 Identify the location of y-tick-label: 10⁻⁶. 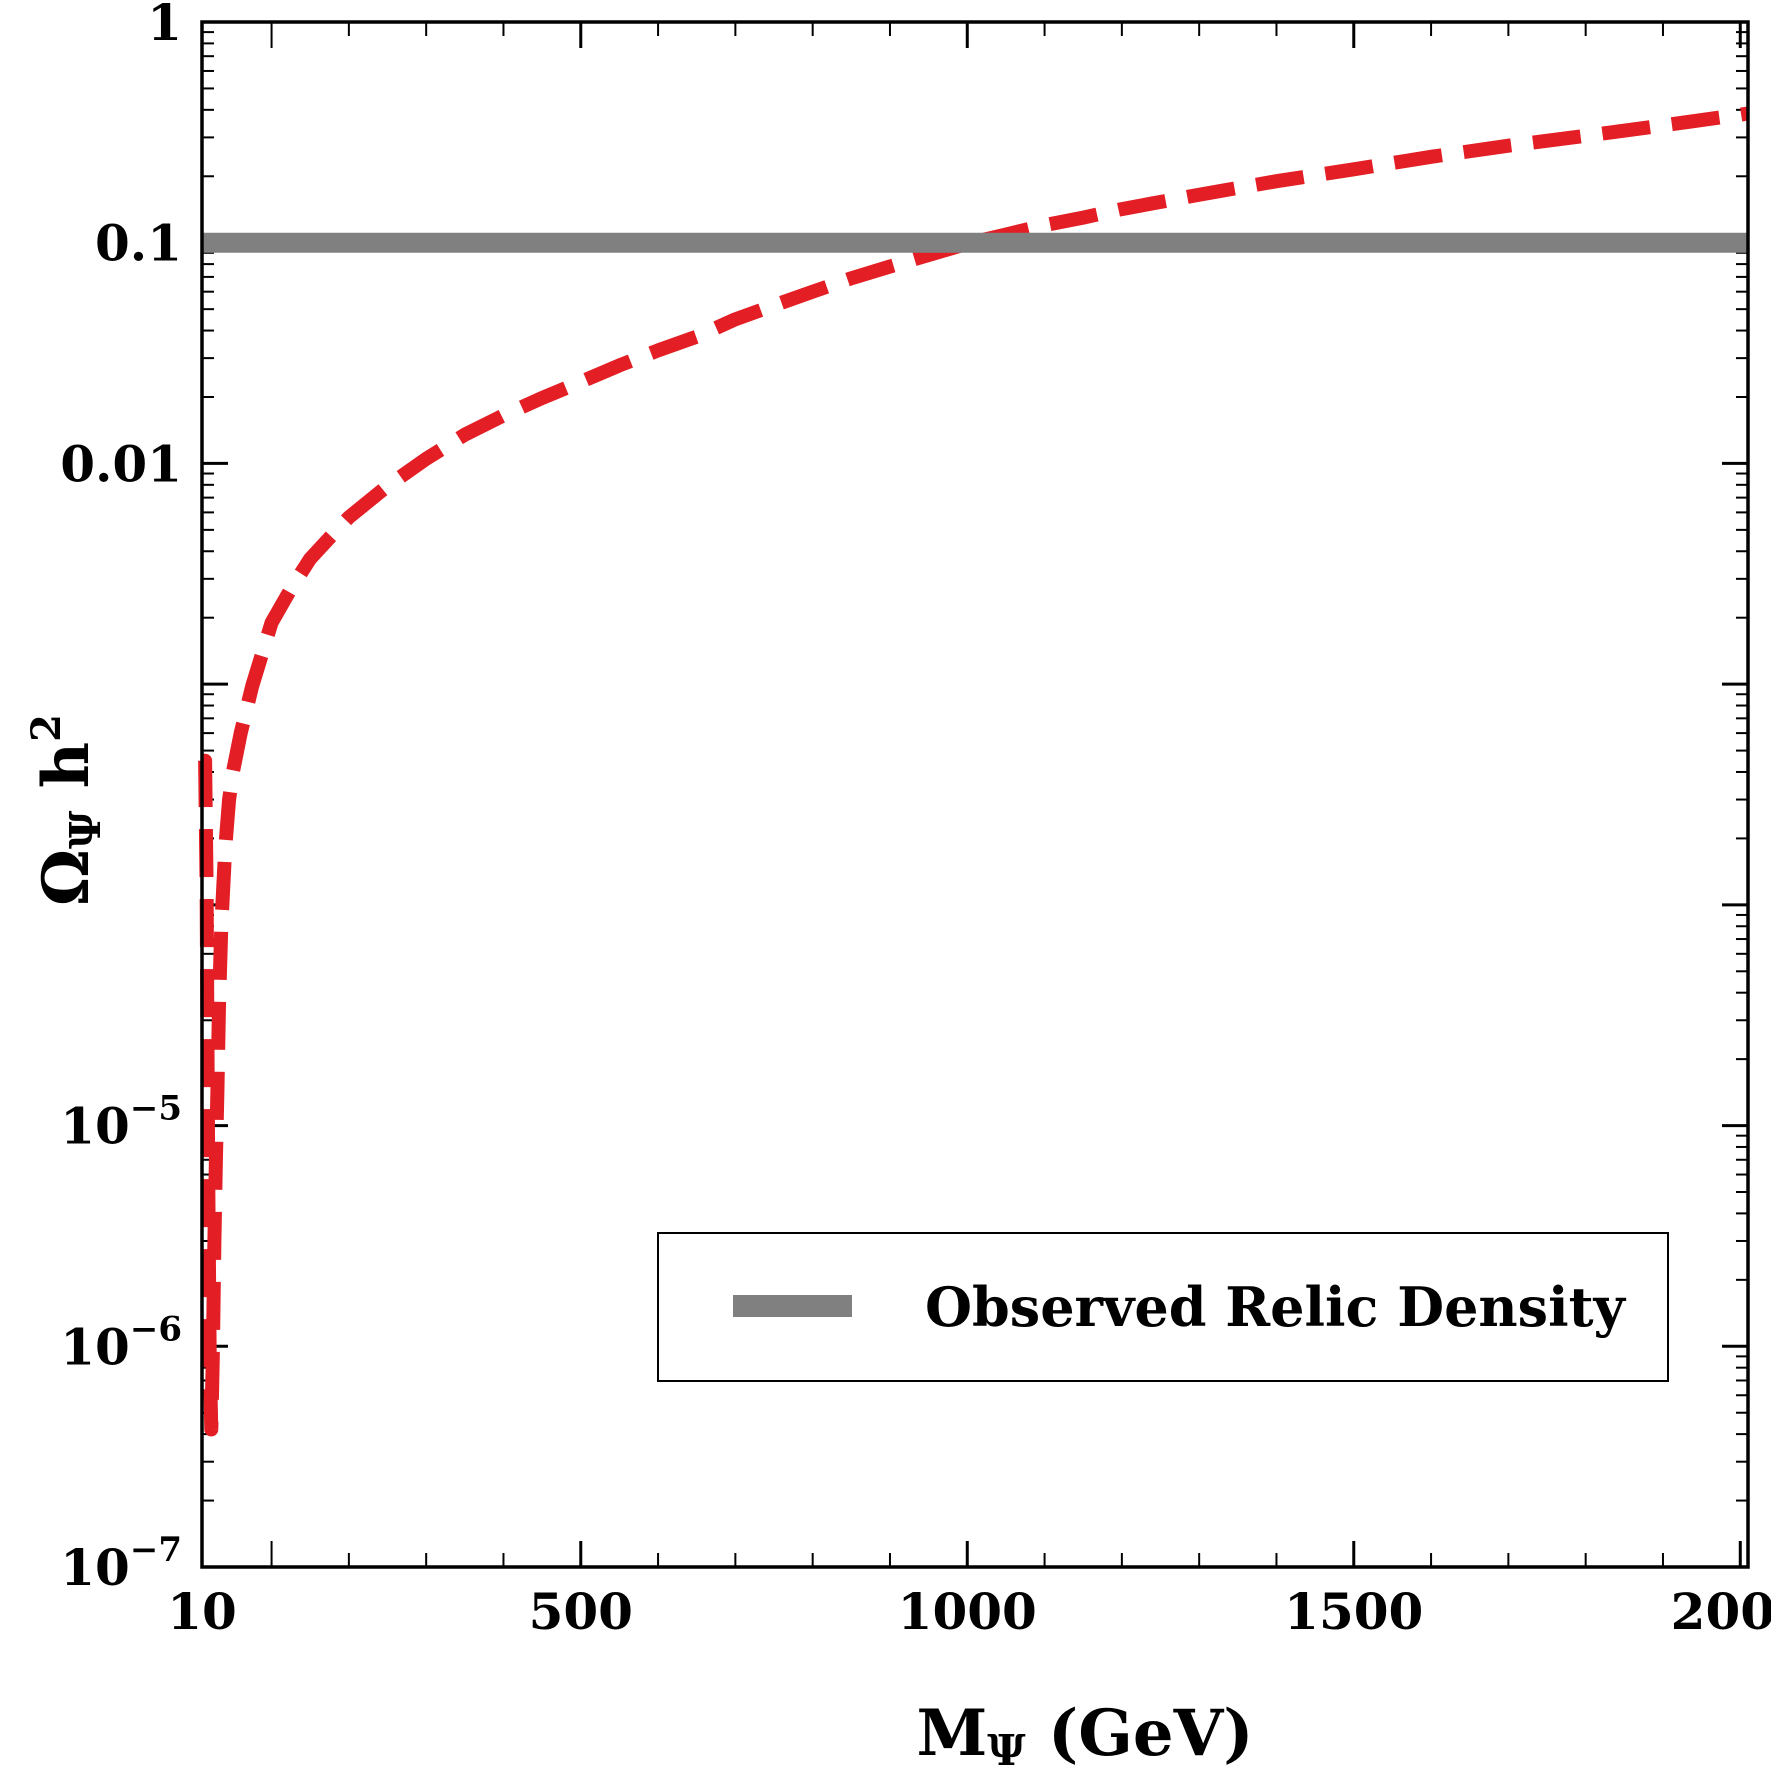
(121, 1342).